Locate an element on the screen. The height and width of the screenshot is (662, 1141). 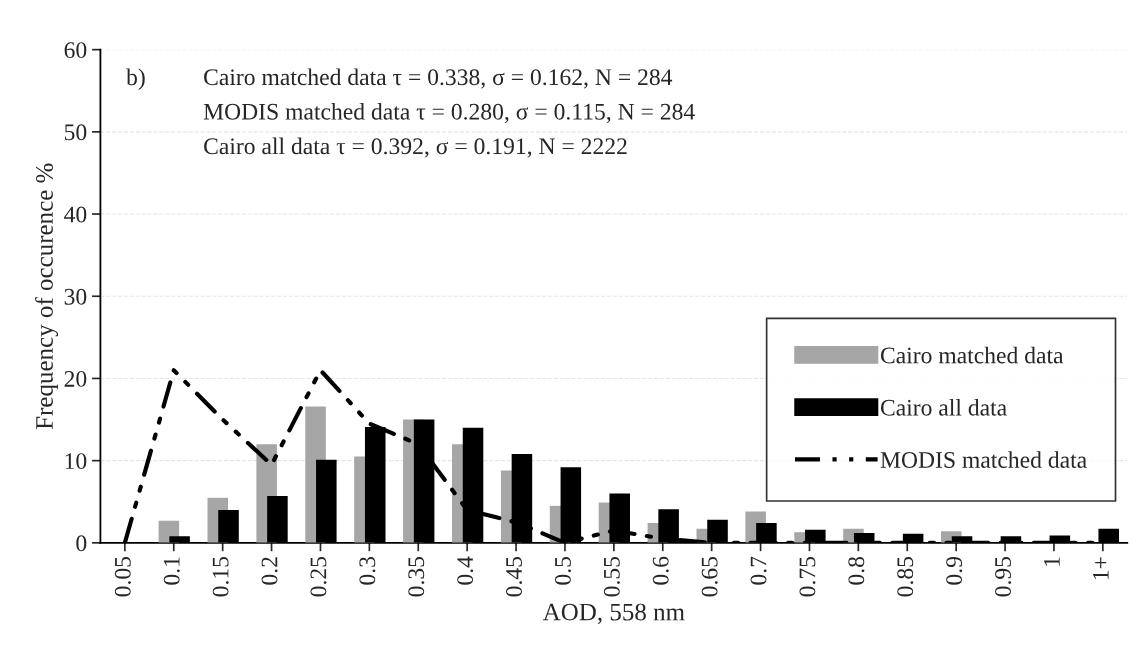
x-tick-label: 0.5 is located at coordinates (562, 570).